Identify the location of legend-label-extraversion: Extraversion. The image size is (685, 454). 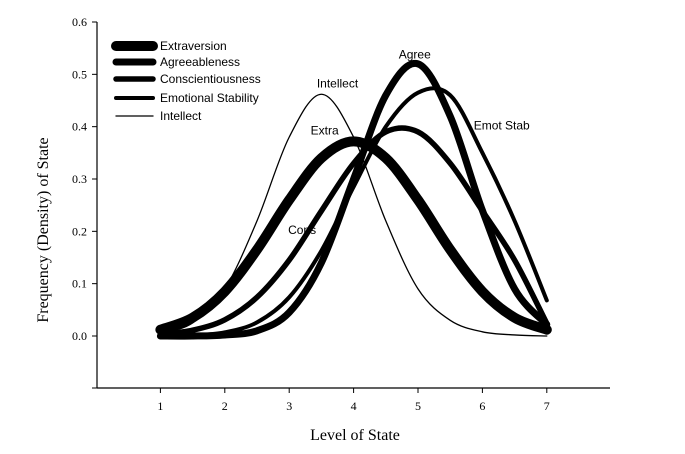
(193, 46).